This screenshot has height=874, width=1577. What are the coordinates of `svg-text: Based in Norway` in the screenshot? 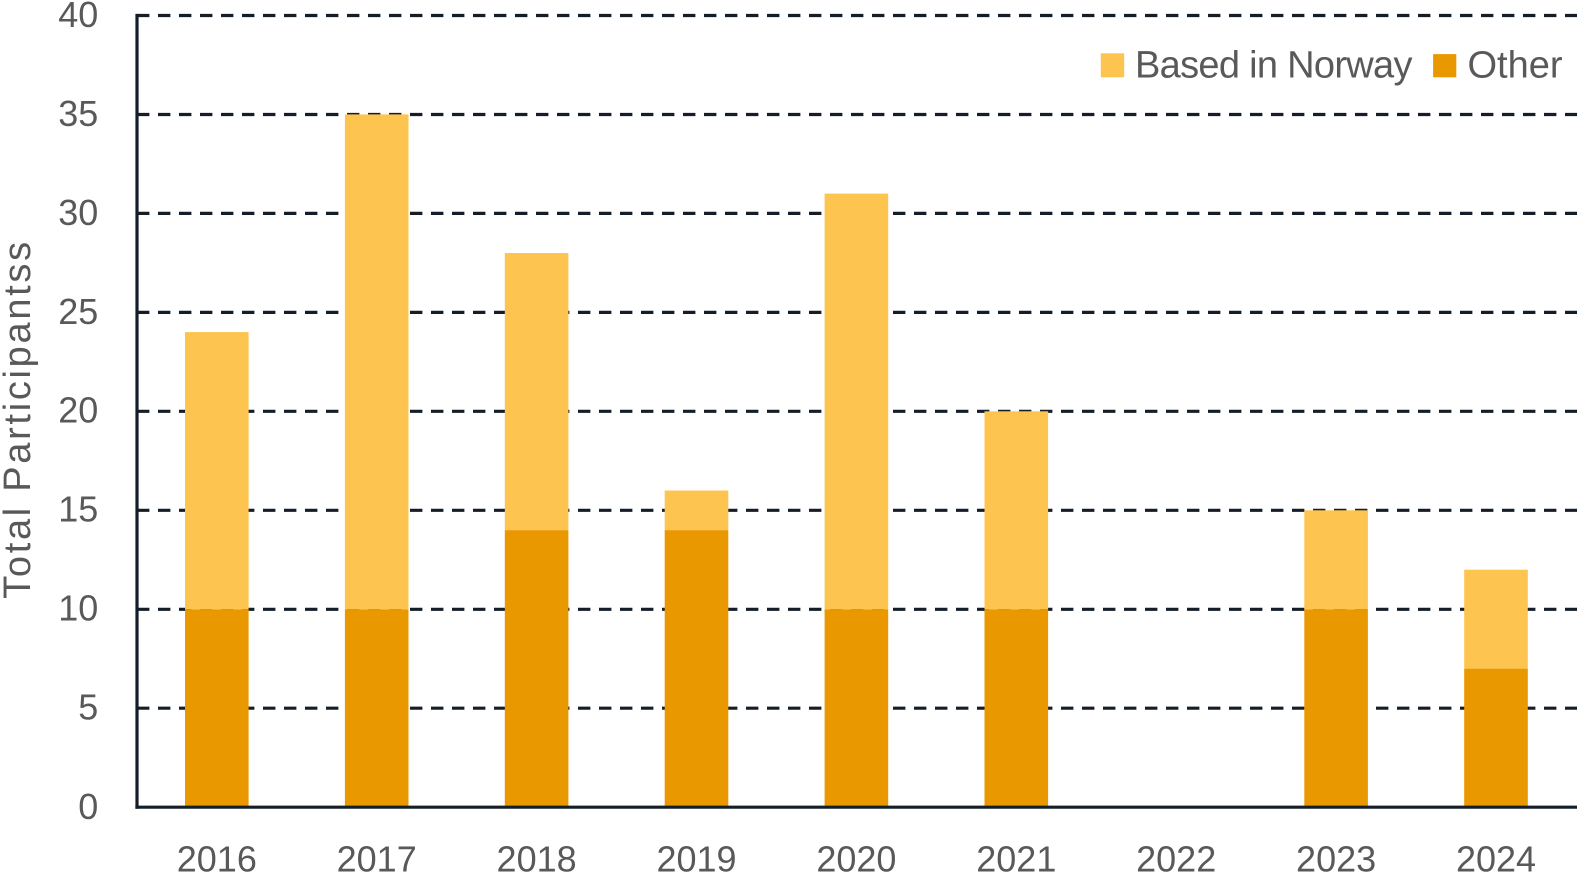 It's located at (1273, 65).